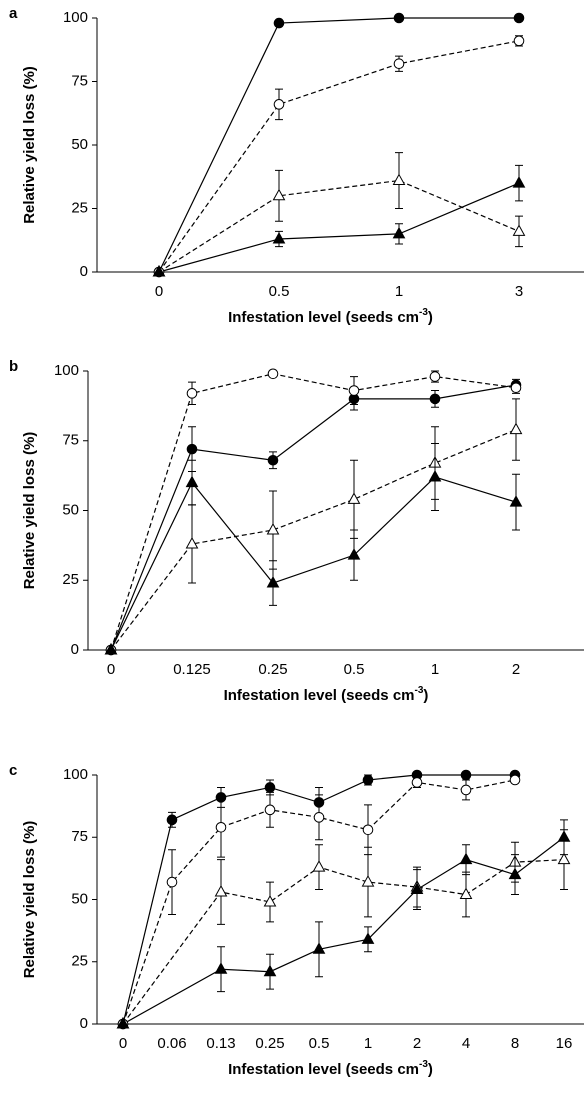  What do you see at coordinates (220, 1043) in the screenshot?
I see `x-tick-label: 0.13` at bounding box center [220, 1043].